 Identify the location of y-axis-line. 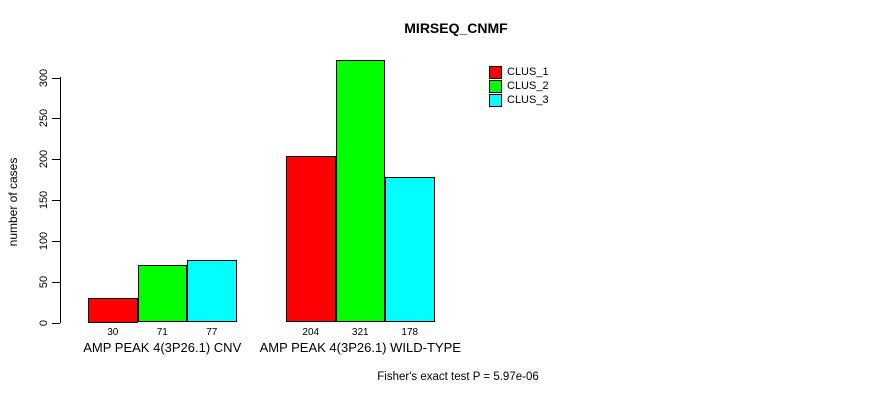
(60, 200).